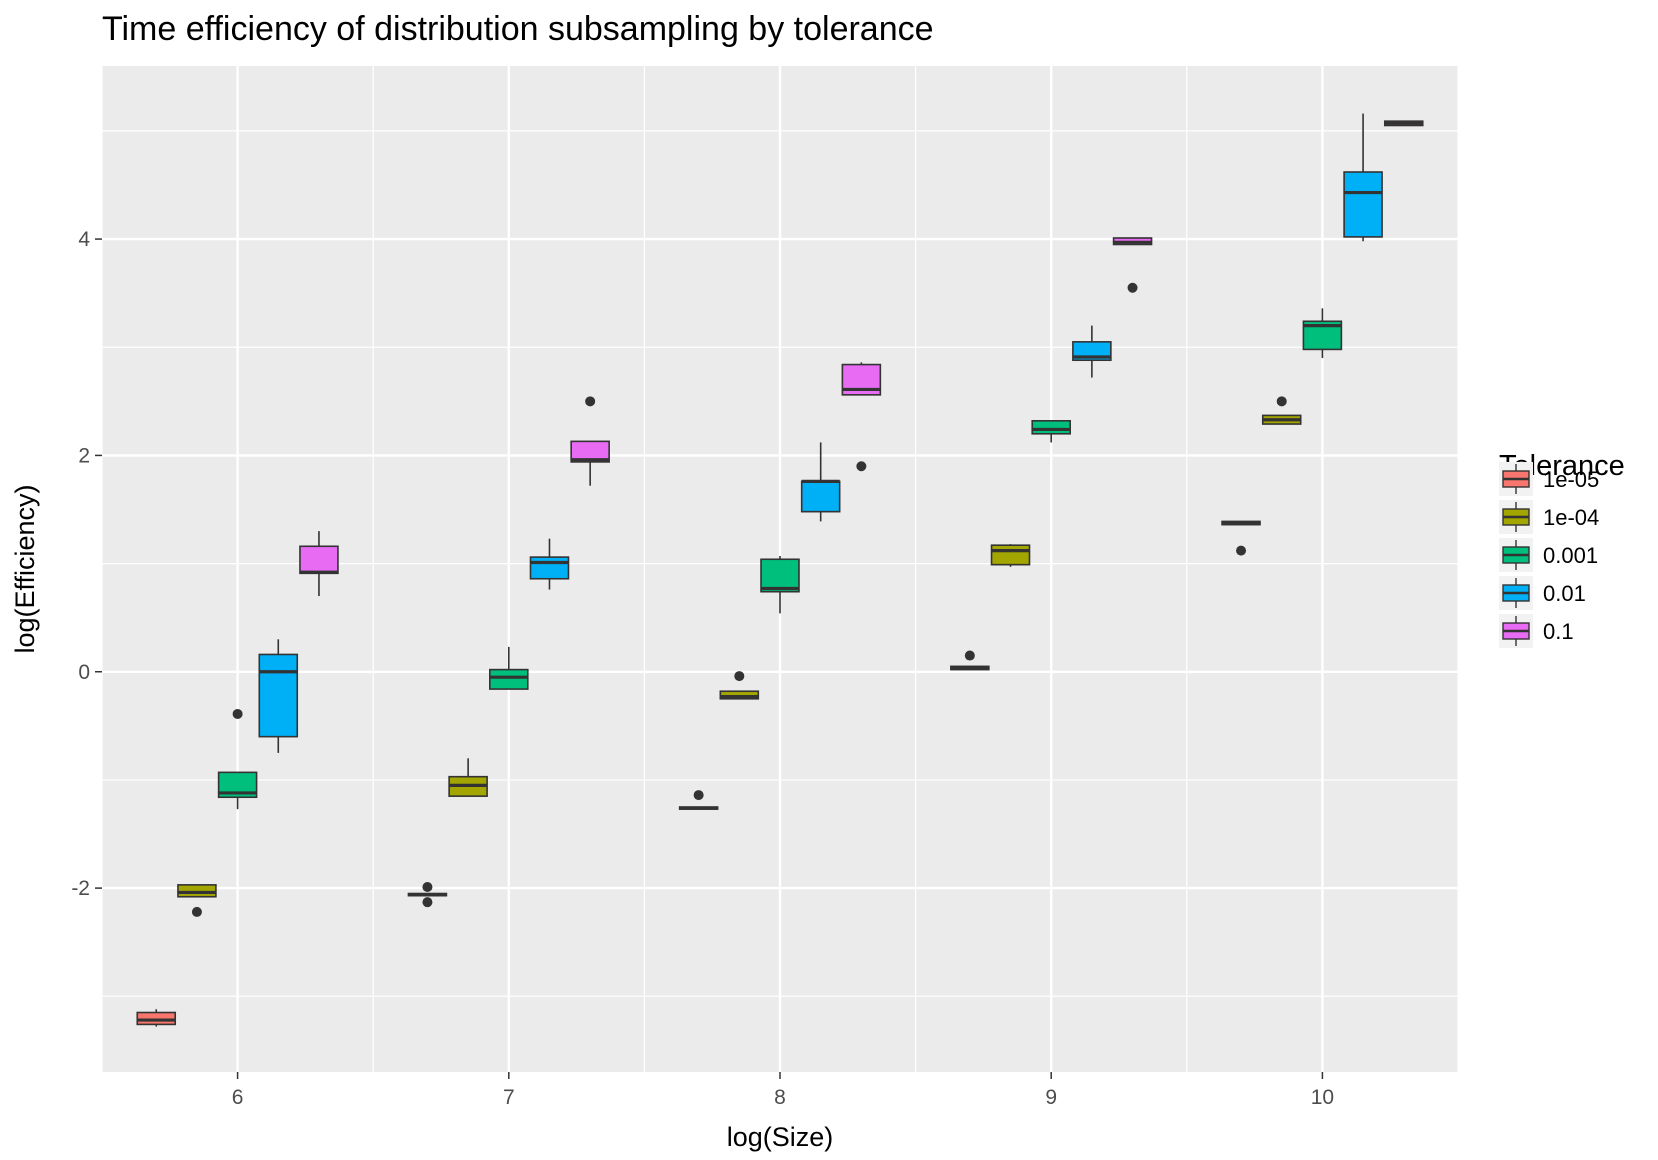 This screenshot has height=1160, width=1658. What do you see at coordinates (1558, 631) in the screenshot?
I see `legend-label: 0.1` at bounding box center [1558, 631].